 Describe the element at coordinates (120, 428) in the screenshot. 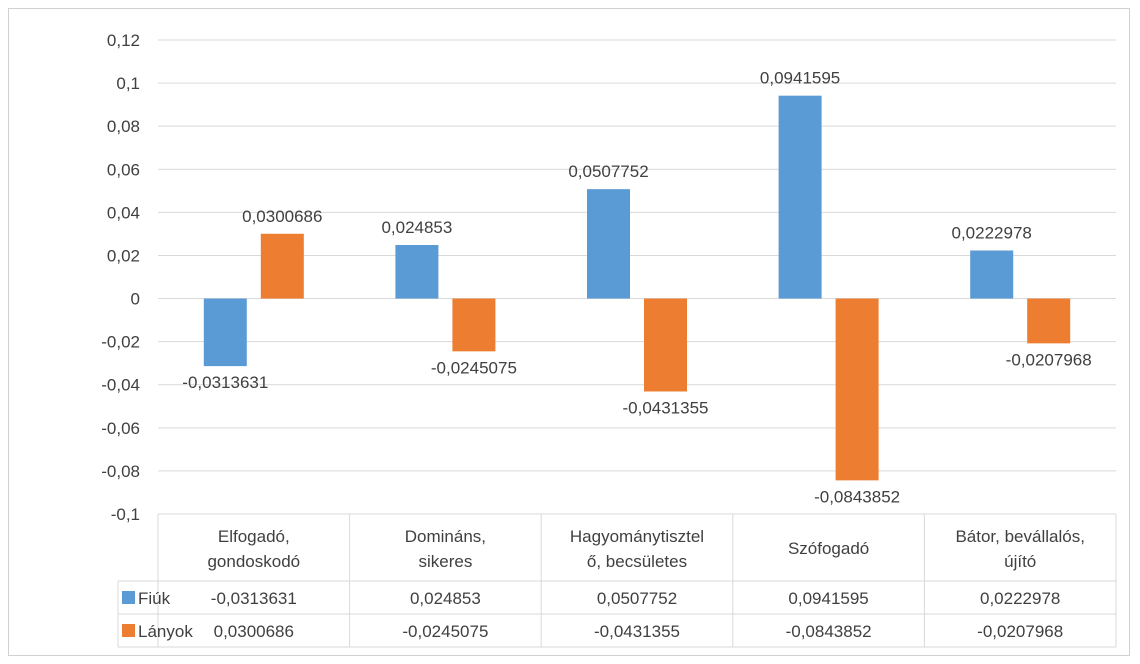

I see `y-tick-label: -0,06` at that location.